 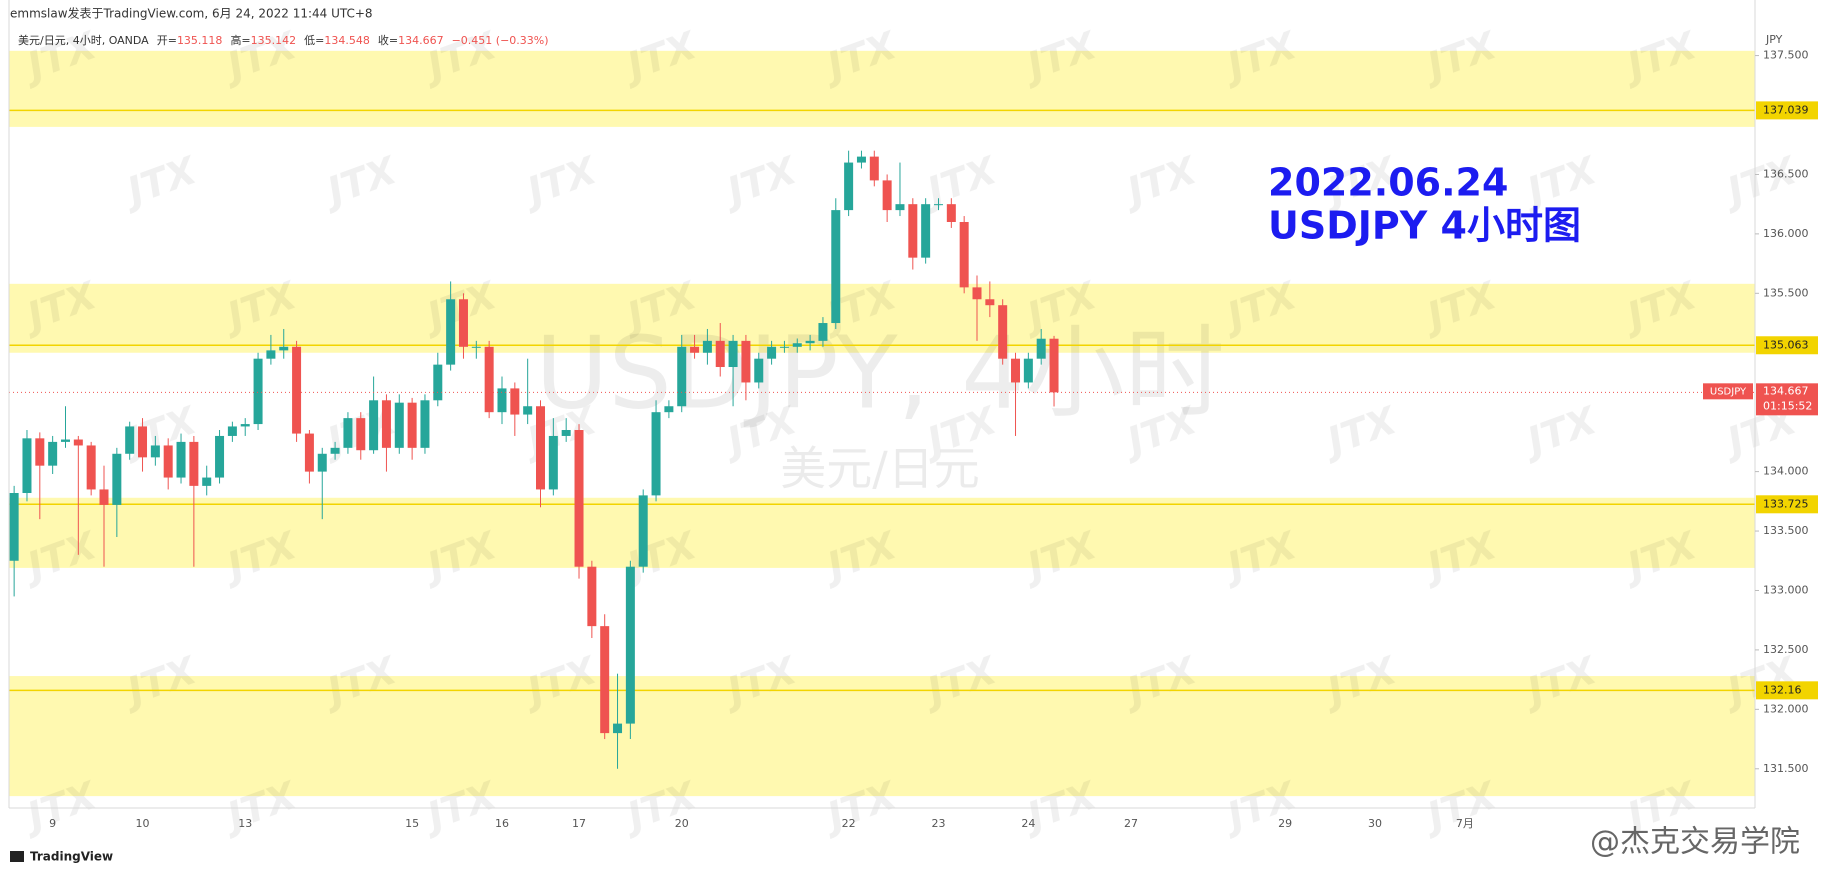 I want to click on y-tick-label: 136.000, so click(x=1786, y=233).